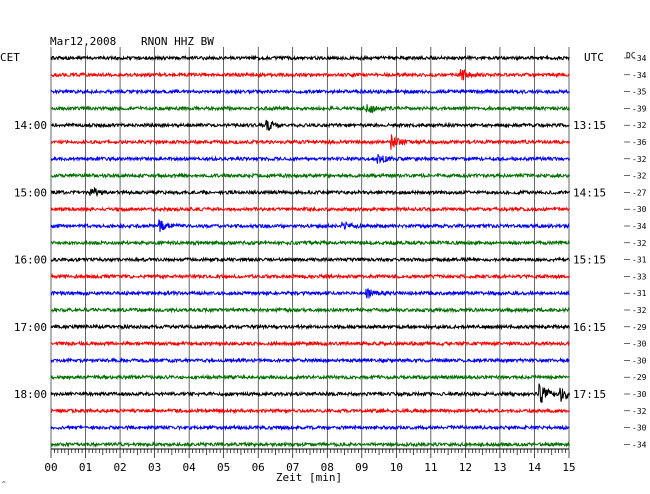  What do you see at coordinates (83, 41) in the screenshot?
I see `header-date: Mar12,2008` at bounding box center [83, 41].